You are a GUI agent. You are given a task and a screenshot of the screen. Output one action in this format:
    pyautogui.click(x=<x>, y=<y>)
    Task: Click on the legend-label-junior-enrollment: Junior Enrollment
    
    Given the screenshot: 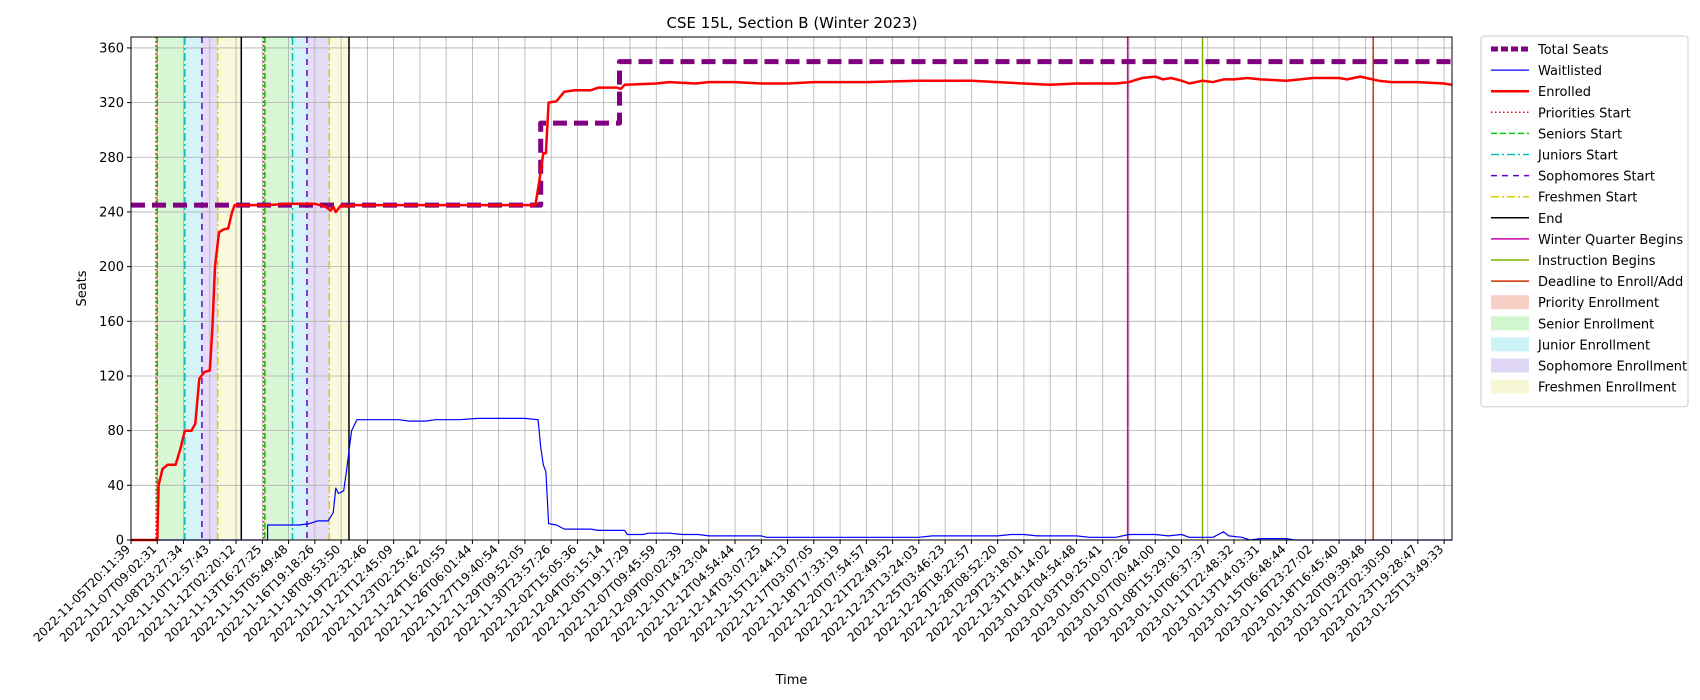 What is the action you would take?
    pyautogui.click(x=1593, y=345)
    